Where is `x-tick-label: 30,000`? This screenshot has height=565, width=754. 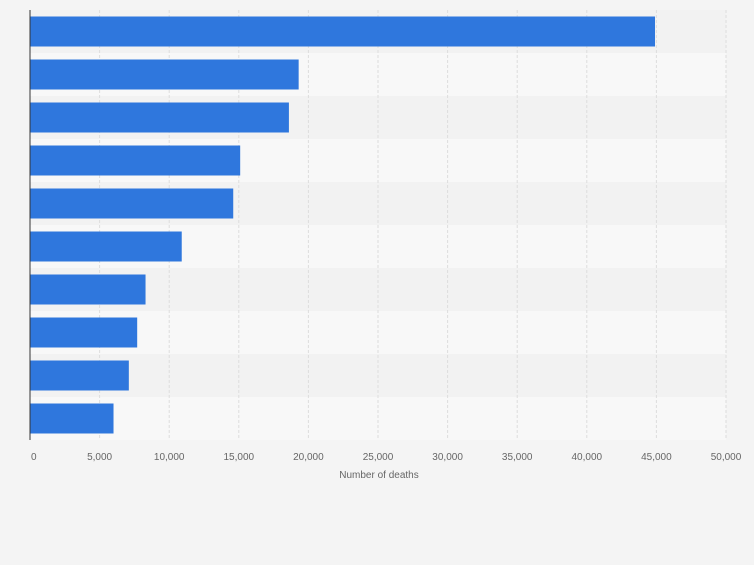 x-tick-label: 30,000 is located at coordinates (447, 457).